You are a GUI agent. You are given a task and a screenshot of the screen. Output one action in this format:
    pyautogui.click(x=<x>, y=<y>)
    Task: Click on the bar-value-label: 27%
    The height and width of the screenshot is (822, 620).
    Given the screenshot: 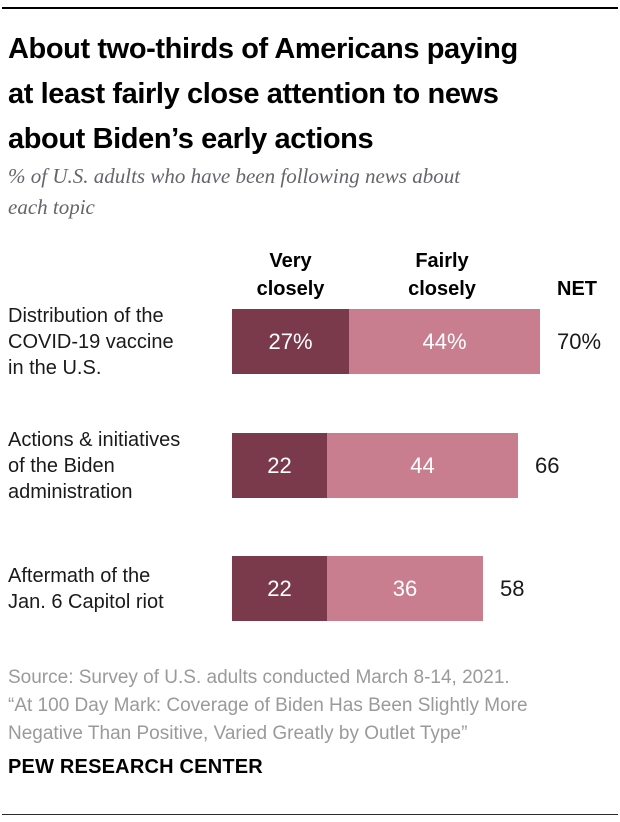 What is the action you would take?
    pyautogui.click(x=290, y=341)
    